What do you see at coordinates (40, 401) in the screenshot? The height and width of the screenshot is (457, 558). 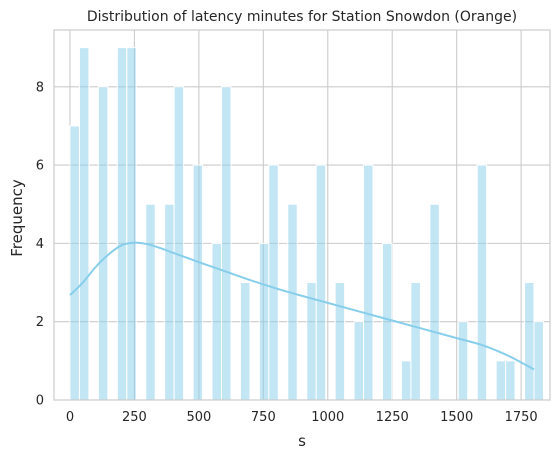 I see `y-tick-label: 0` at bounding box center [40, 401].